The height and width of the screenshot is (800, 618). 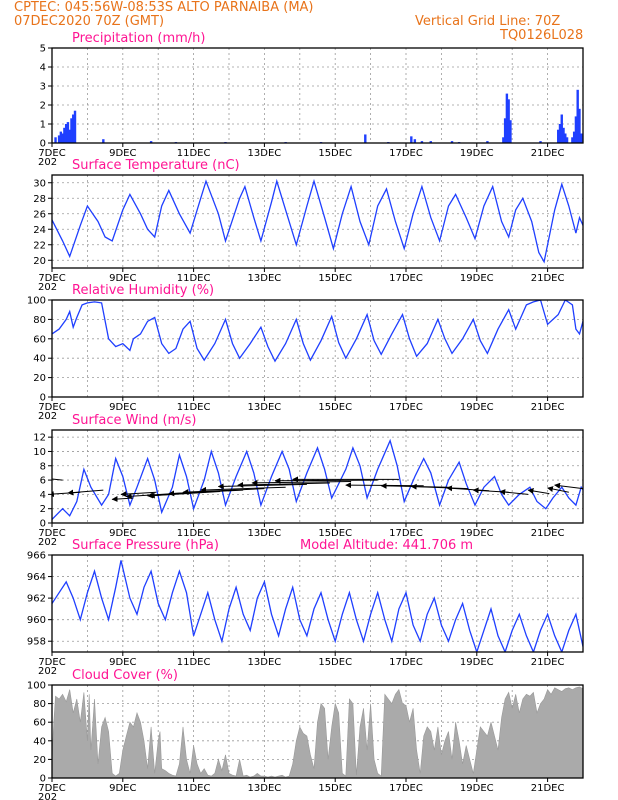 I want to click on cloud-cover-frame, so click(x=317, y=731).